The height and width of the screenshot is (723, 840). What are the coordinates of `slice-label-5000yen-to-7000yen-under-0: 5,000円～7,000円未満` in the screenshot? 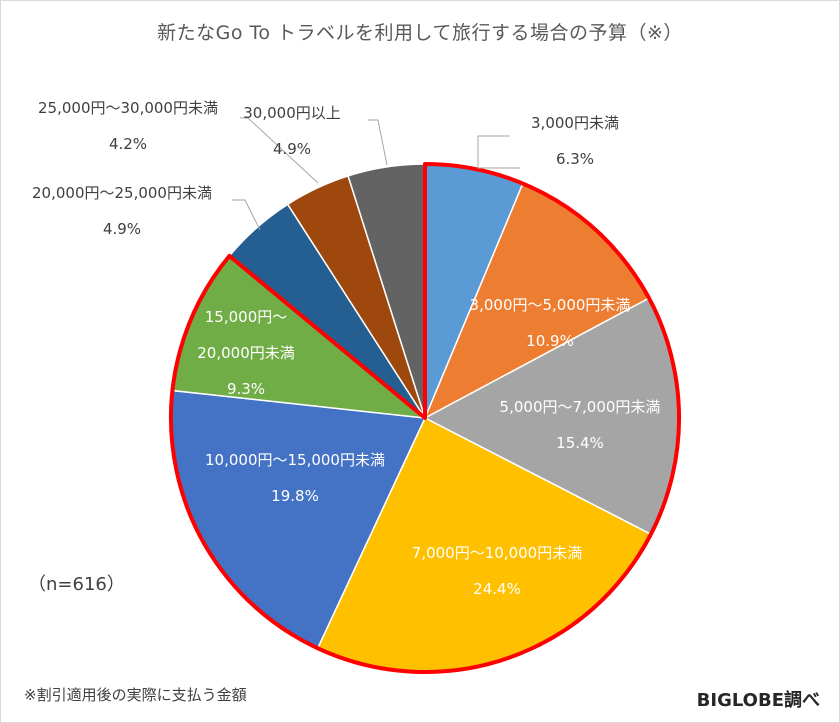 It's located at (580, 407).